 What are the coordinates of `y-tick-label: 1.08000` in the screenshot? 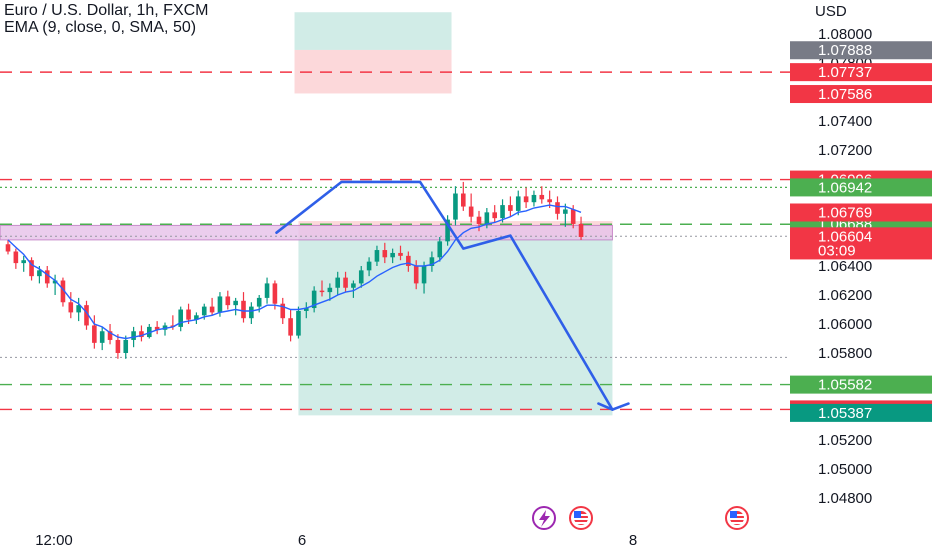 It's located at (845, 34).